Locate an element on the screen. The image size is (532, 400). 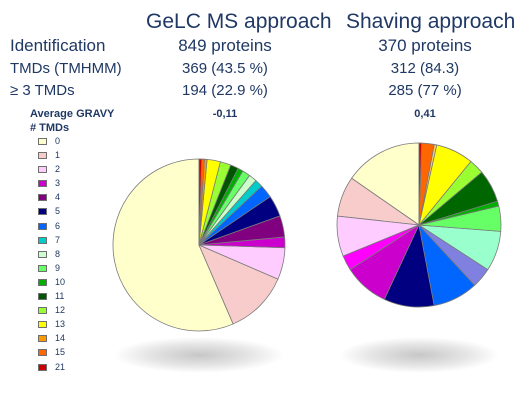
gelc-pie-shadow is located at coordinates (199, 355).